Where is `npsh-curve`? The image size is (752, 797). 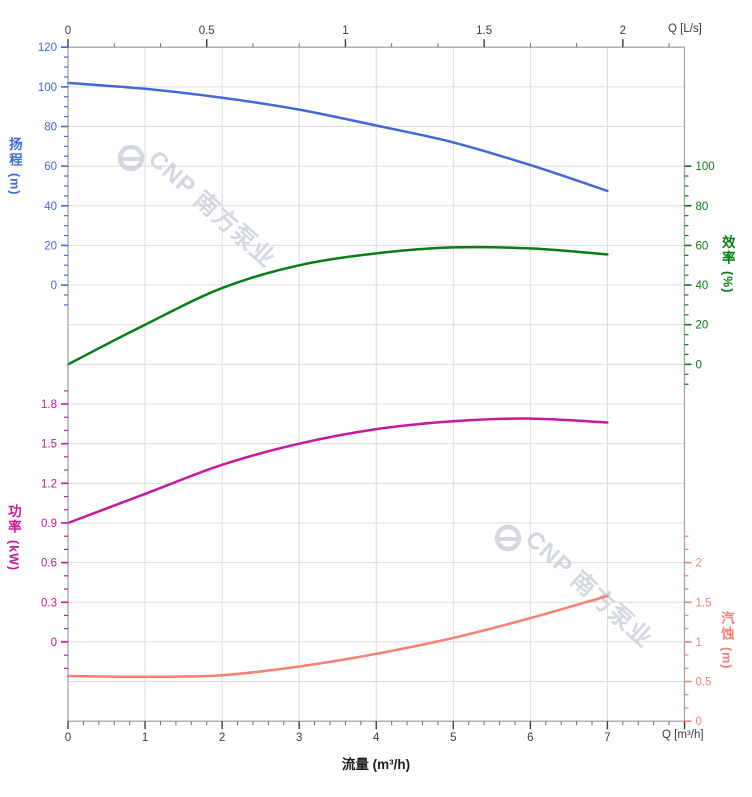 npsh-curve is located at coordinates (337, 636).